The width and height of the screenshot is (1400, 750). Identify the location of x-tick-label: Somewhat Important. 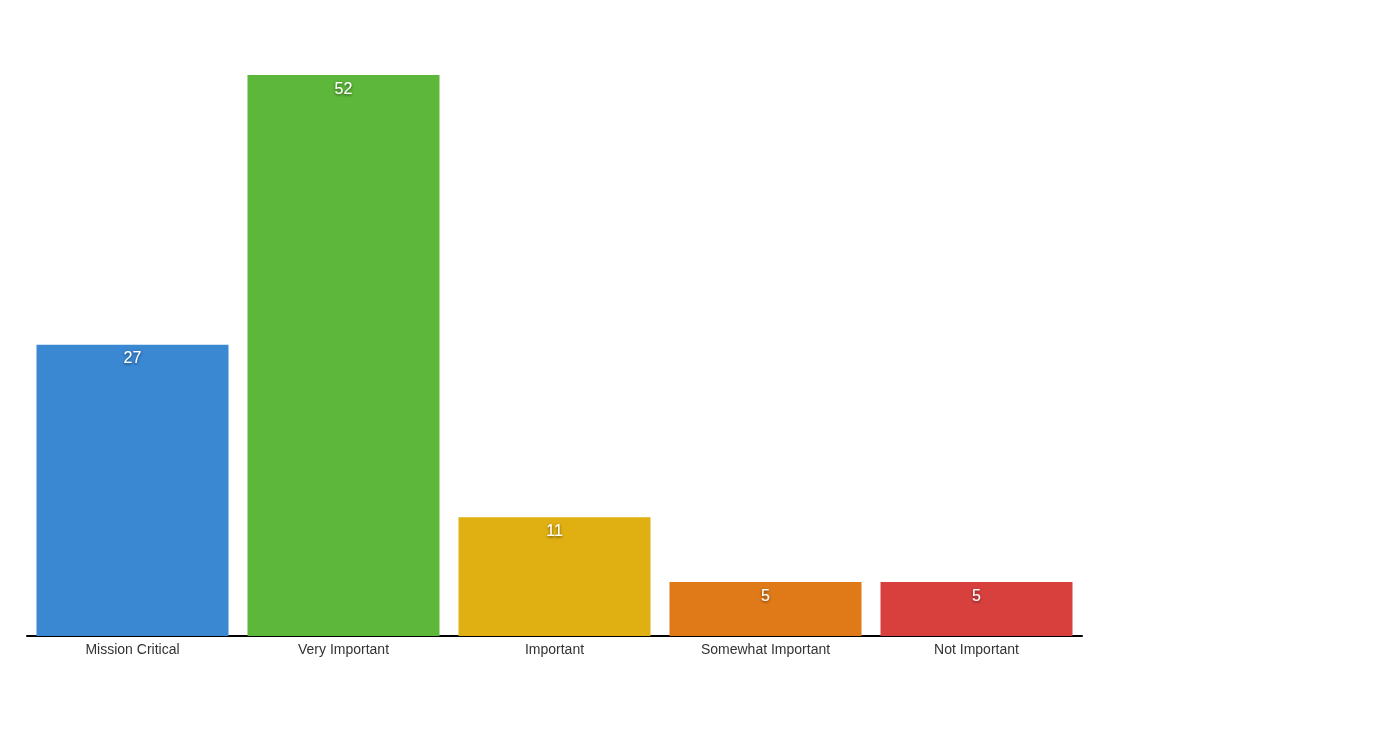
(765, 649).